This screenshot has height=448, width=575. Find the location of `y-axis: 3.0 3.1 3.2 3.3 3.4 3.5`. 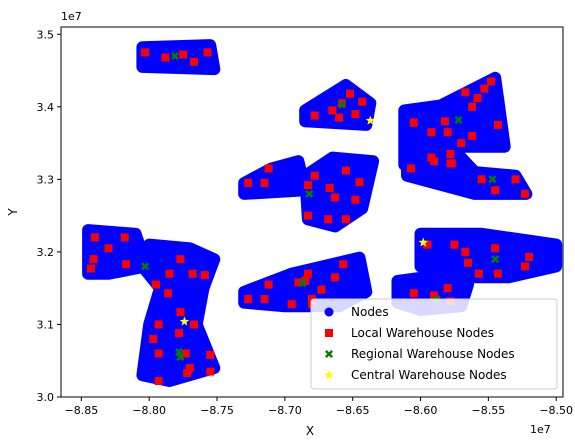

y-axis: 3.0 3.1 3.2 3.3 3.4 3.5 is located at coordinates (49, 216).